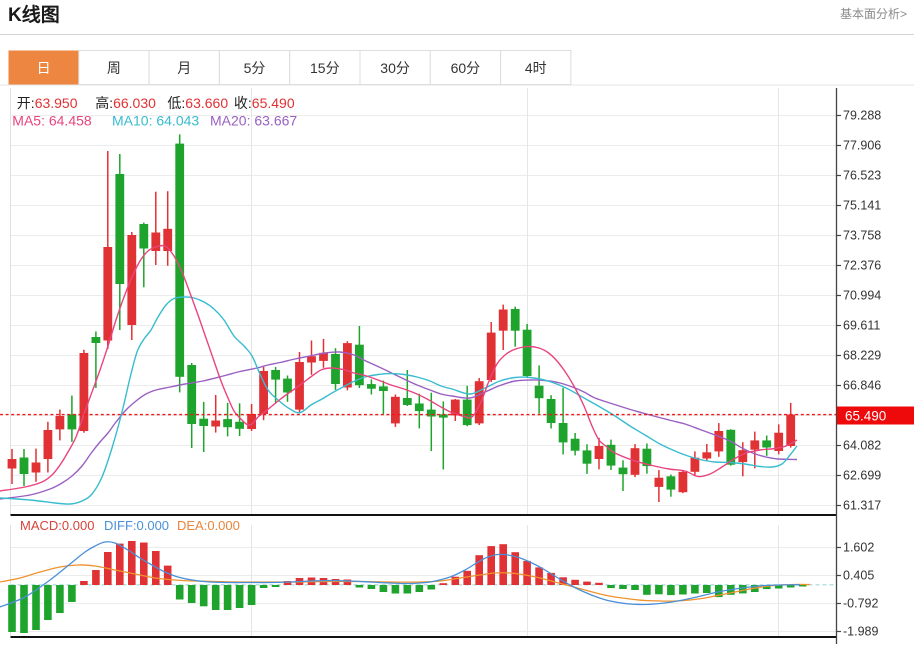 Image resolution: width=914 pixels, height=648 pixels. I want to click on svg-text: K线图, so click(34, 14).